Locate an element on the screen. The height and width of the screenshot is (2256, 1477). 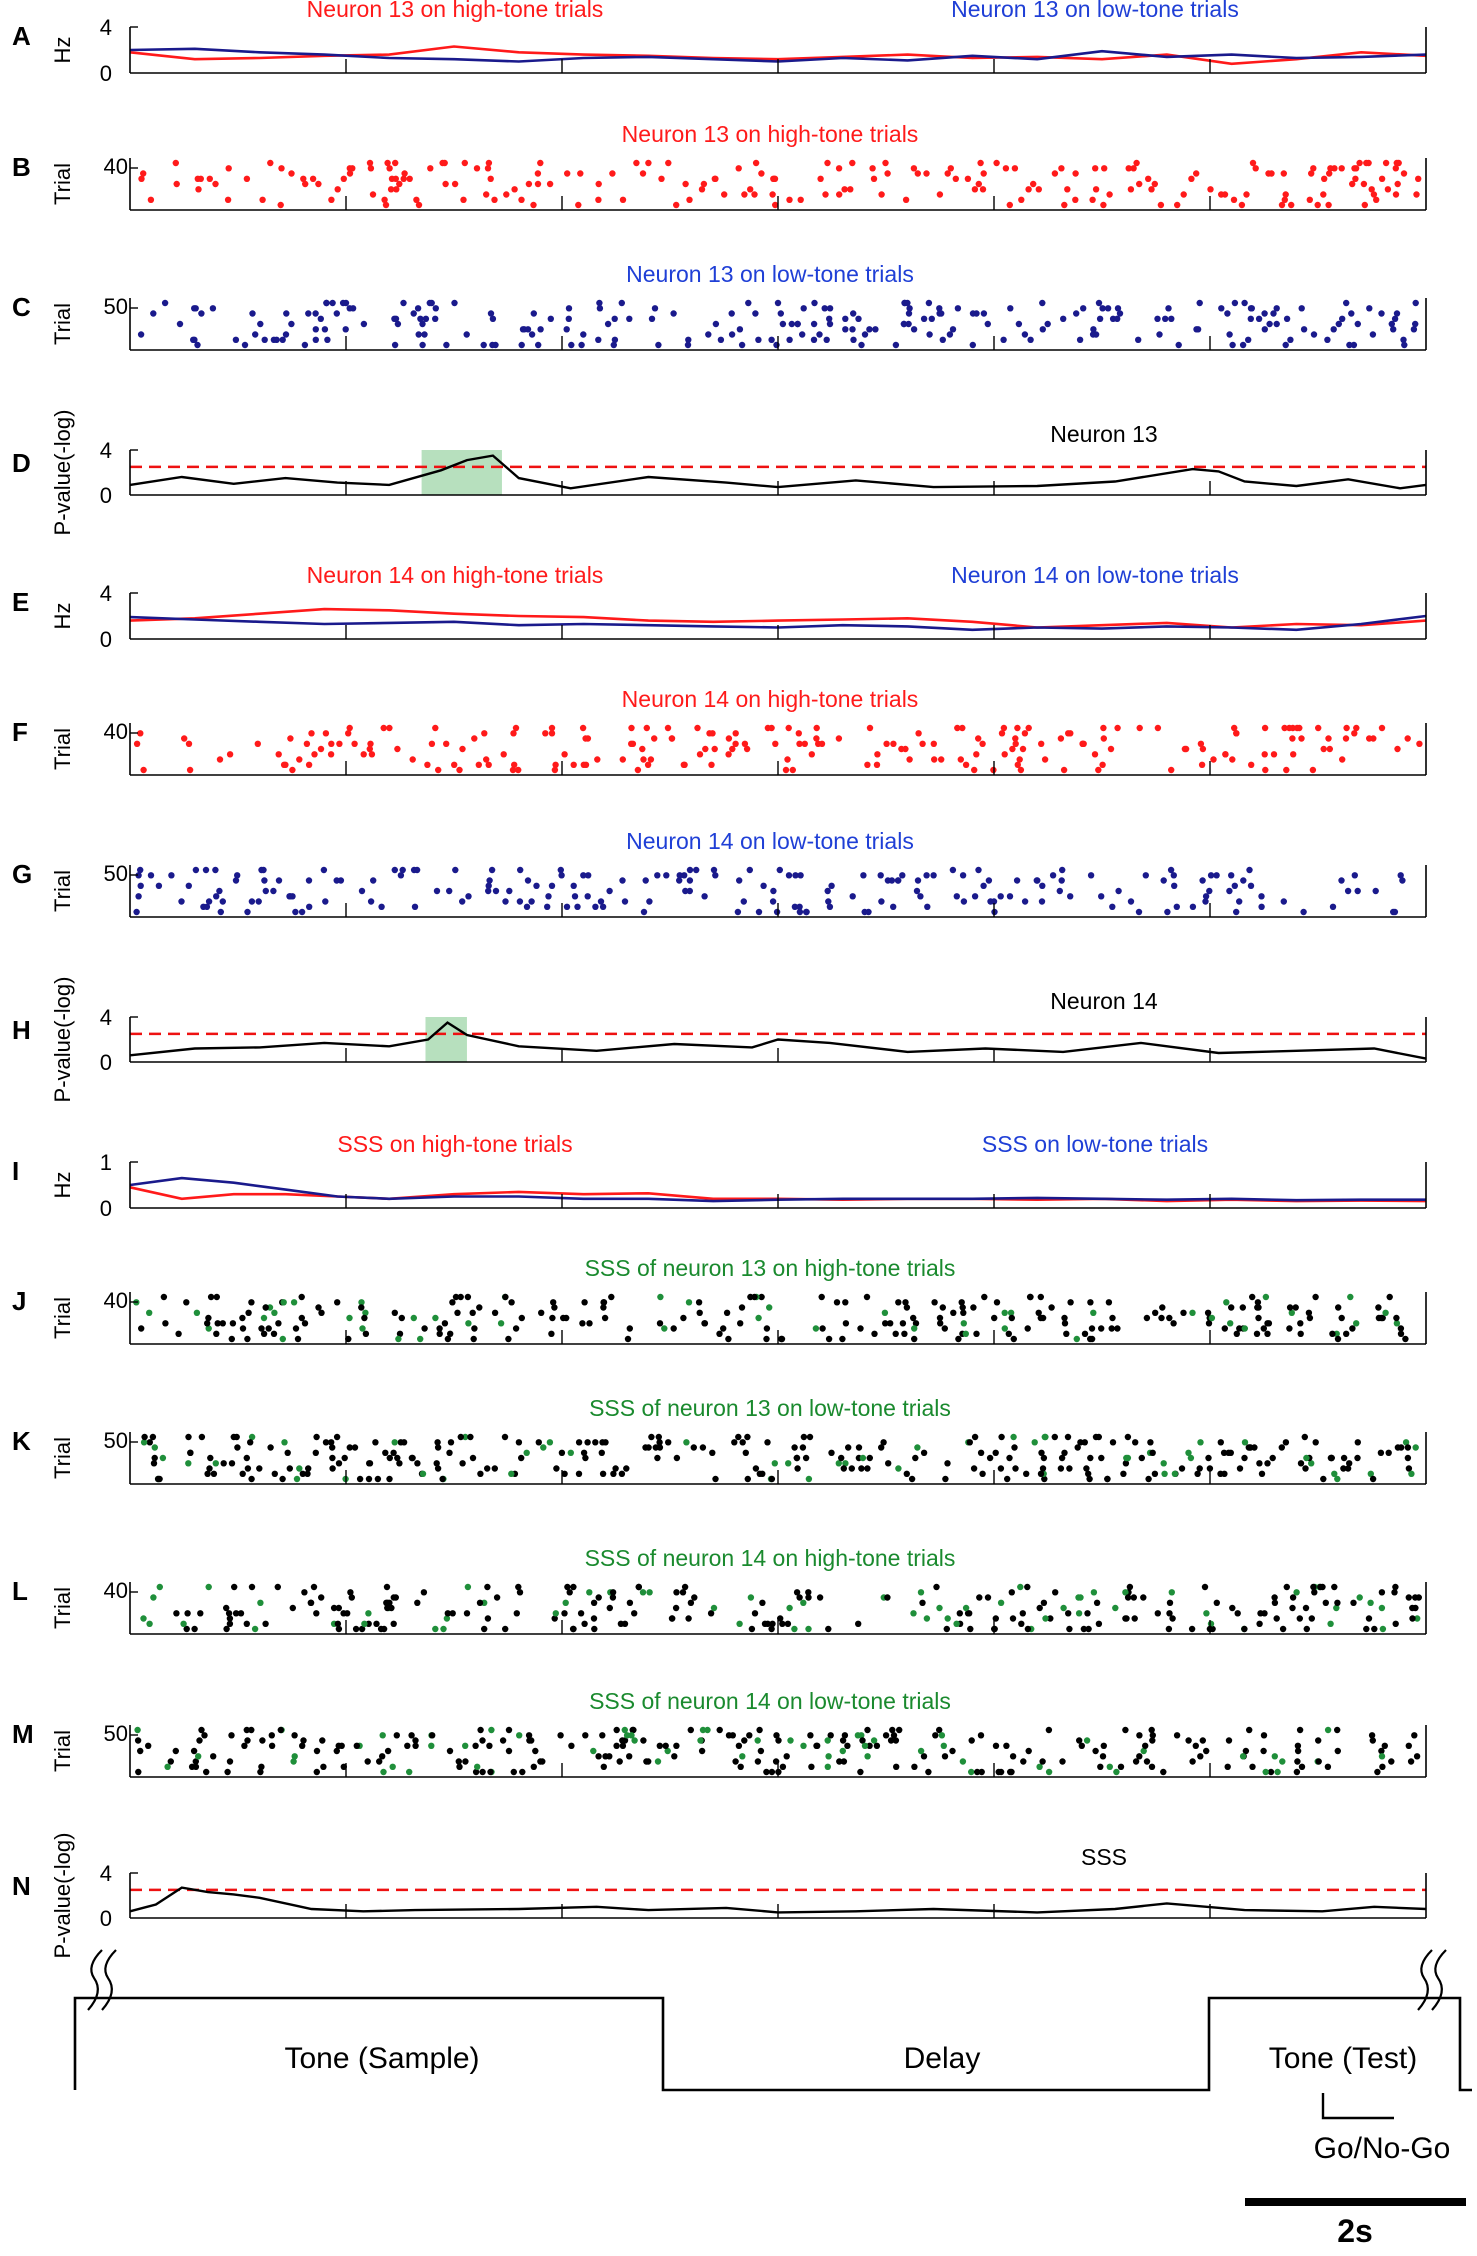
y-axis-label: Hz is located at coordinates (62, 616).